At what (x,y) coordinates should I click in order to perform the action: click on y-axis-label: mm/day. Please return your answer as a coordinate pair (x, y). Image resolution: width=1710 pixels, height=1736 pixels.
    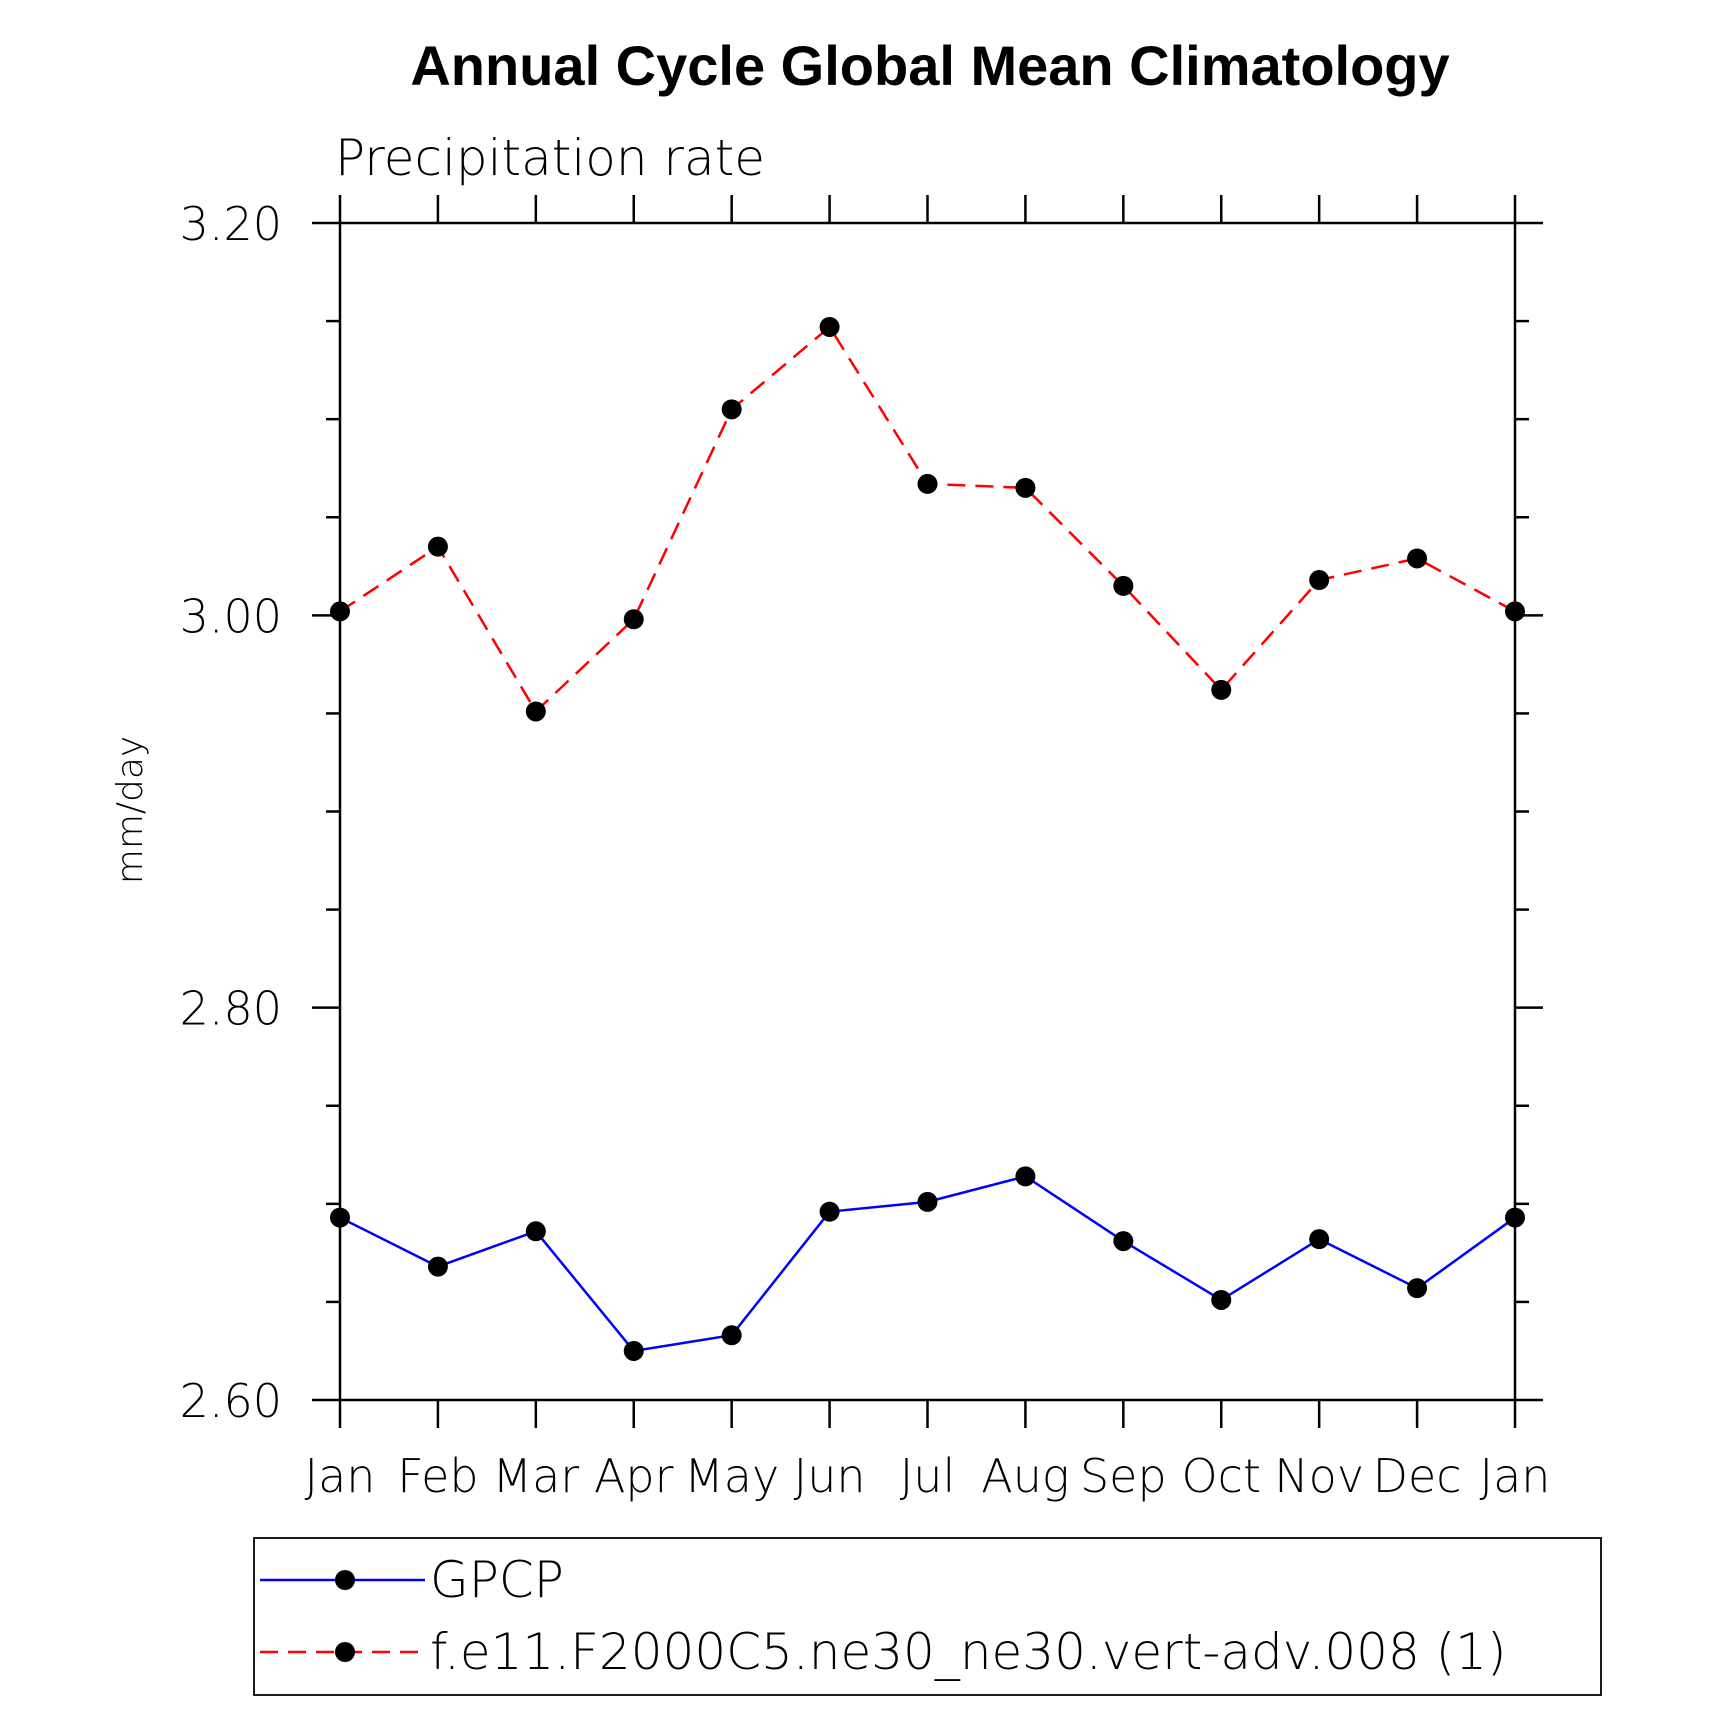
    Looking at the image, I should click on (130, 810).